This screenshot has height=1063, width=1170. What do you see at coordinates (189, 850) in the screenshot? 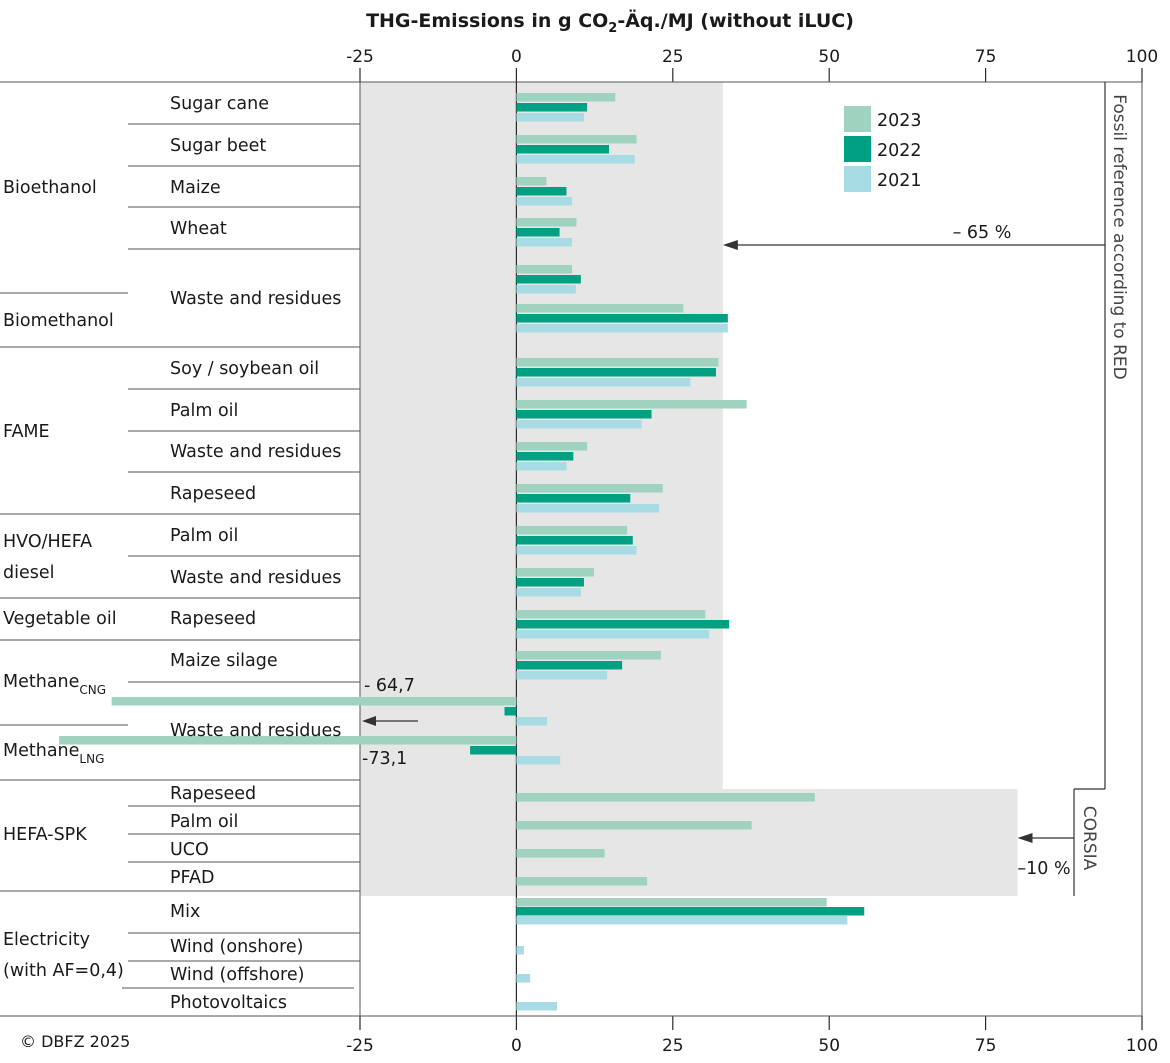
I see `row-label: UCO` at bounding box center [189, 850].